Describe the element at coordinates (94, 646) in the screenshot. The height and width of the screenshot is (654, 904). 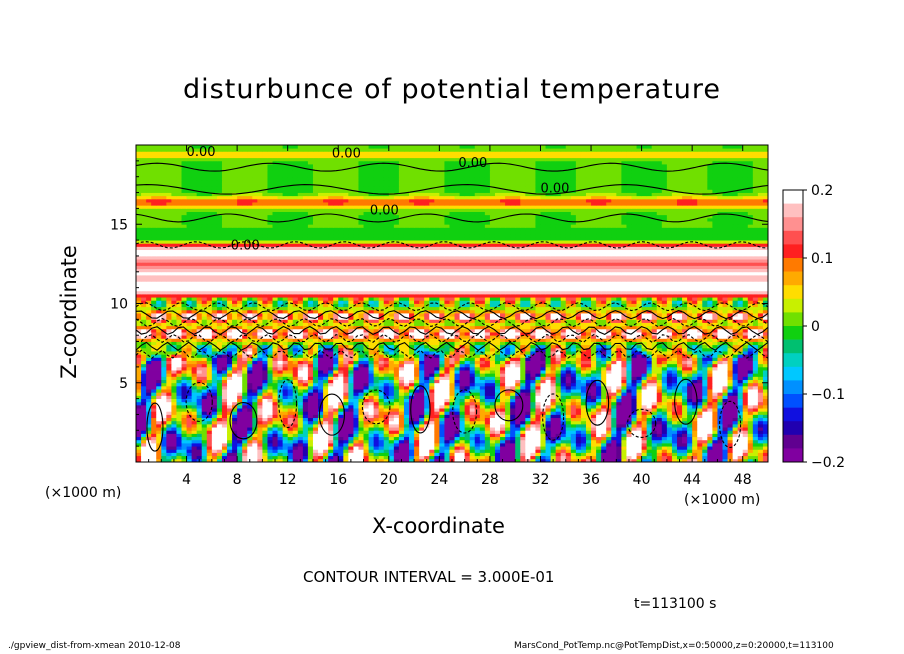
I see `footer-script-info: ./gpview_dist-from-xmean 2010-12-08` at that location.